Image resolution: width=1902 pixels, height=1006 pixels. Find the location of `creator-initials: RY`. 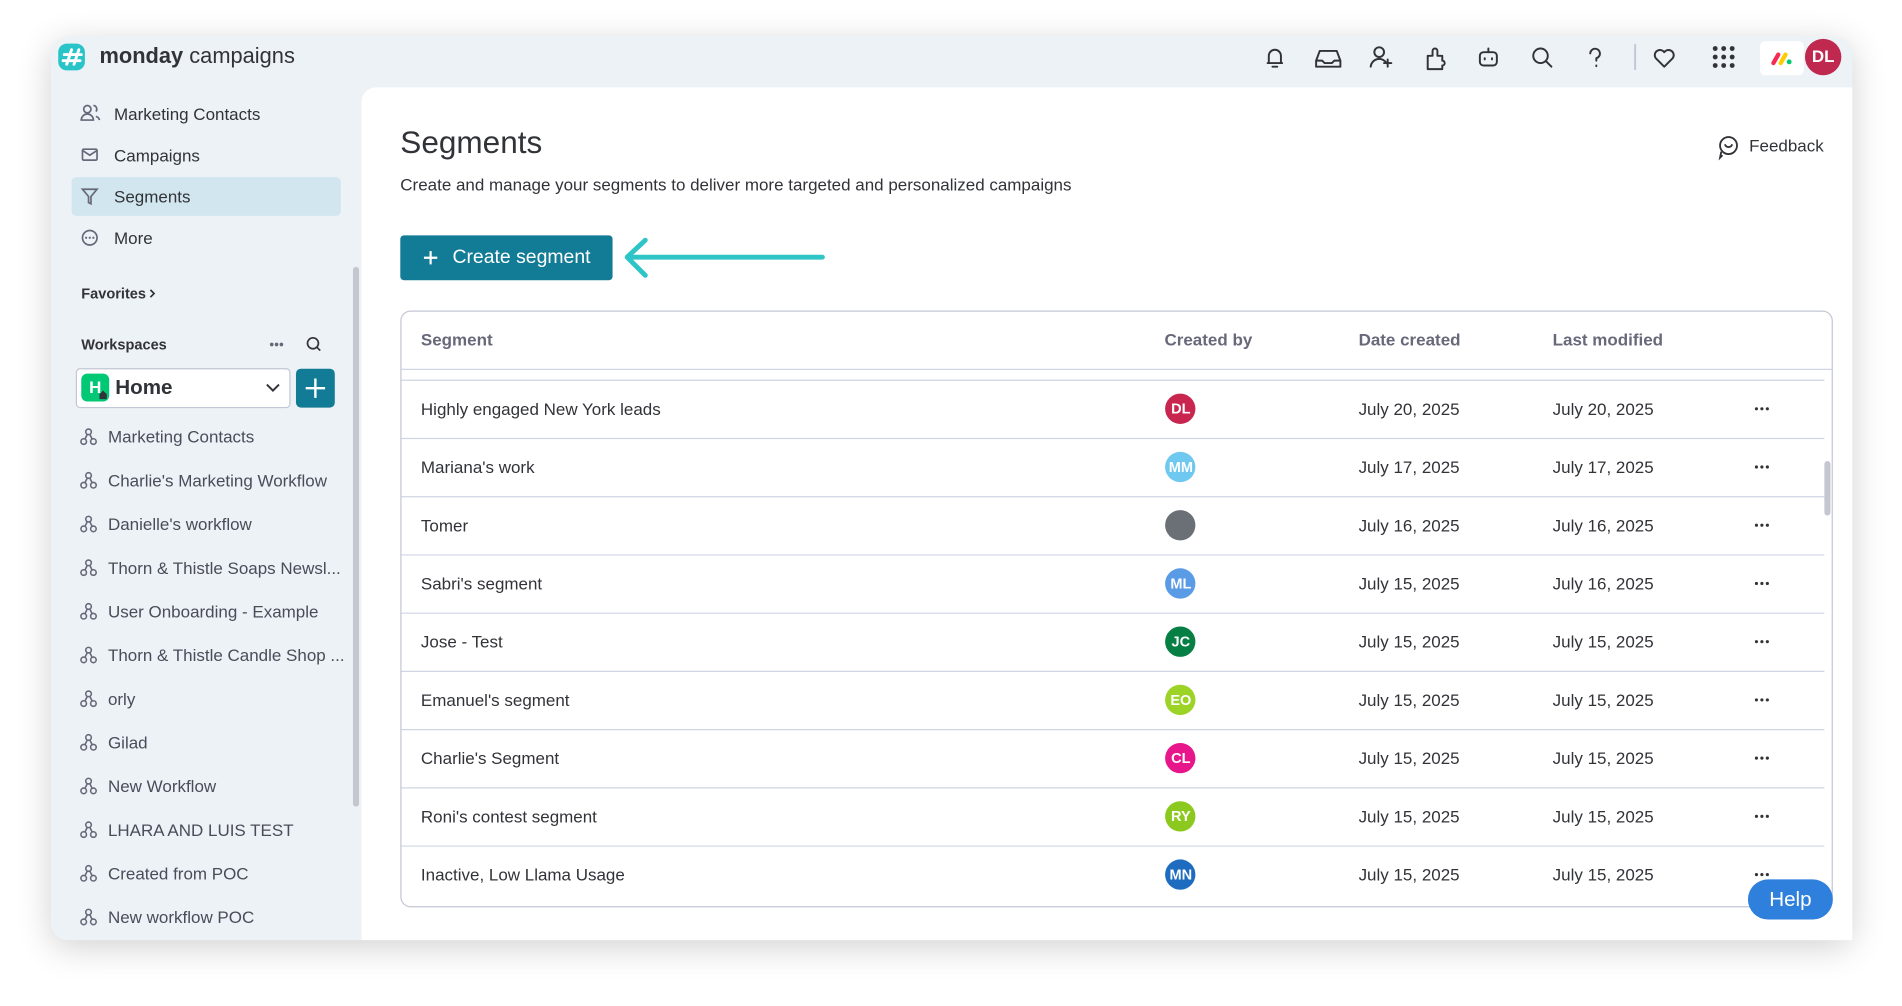

creator-initials: RY is located at coordinates (1181, 816).